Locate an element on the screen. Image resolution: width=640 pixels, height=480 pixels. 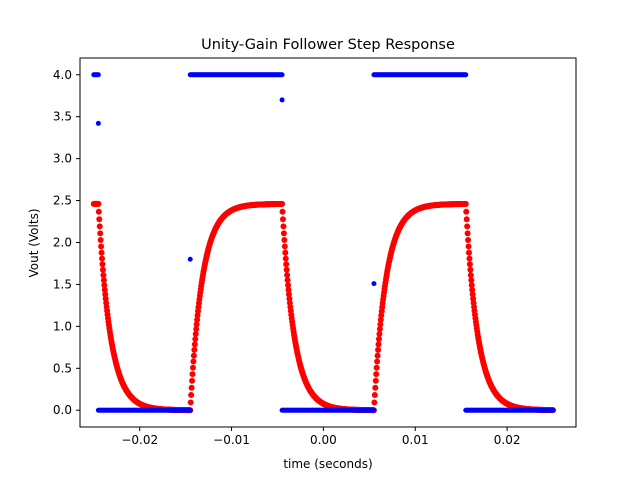
y-tick-label: 0.5 is located at coordinates (62, 368).